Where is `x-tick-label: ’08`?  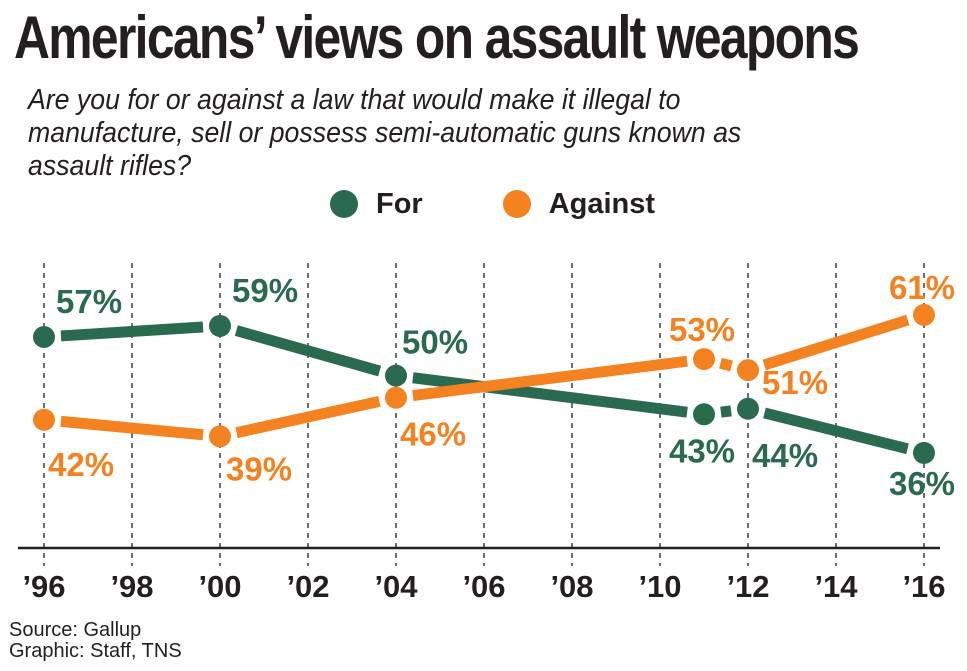 x-tick-label: ’08 is located at coordinates (571, 586).